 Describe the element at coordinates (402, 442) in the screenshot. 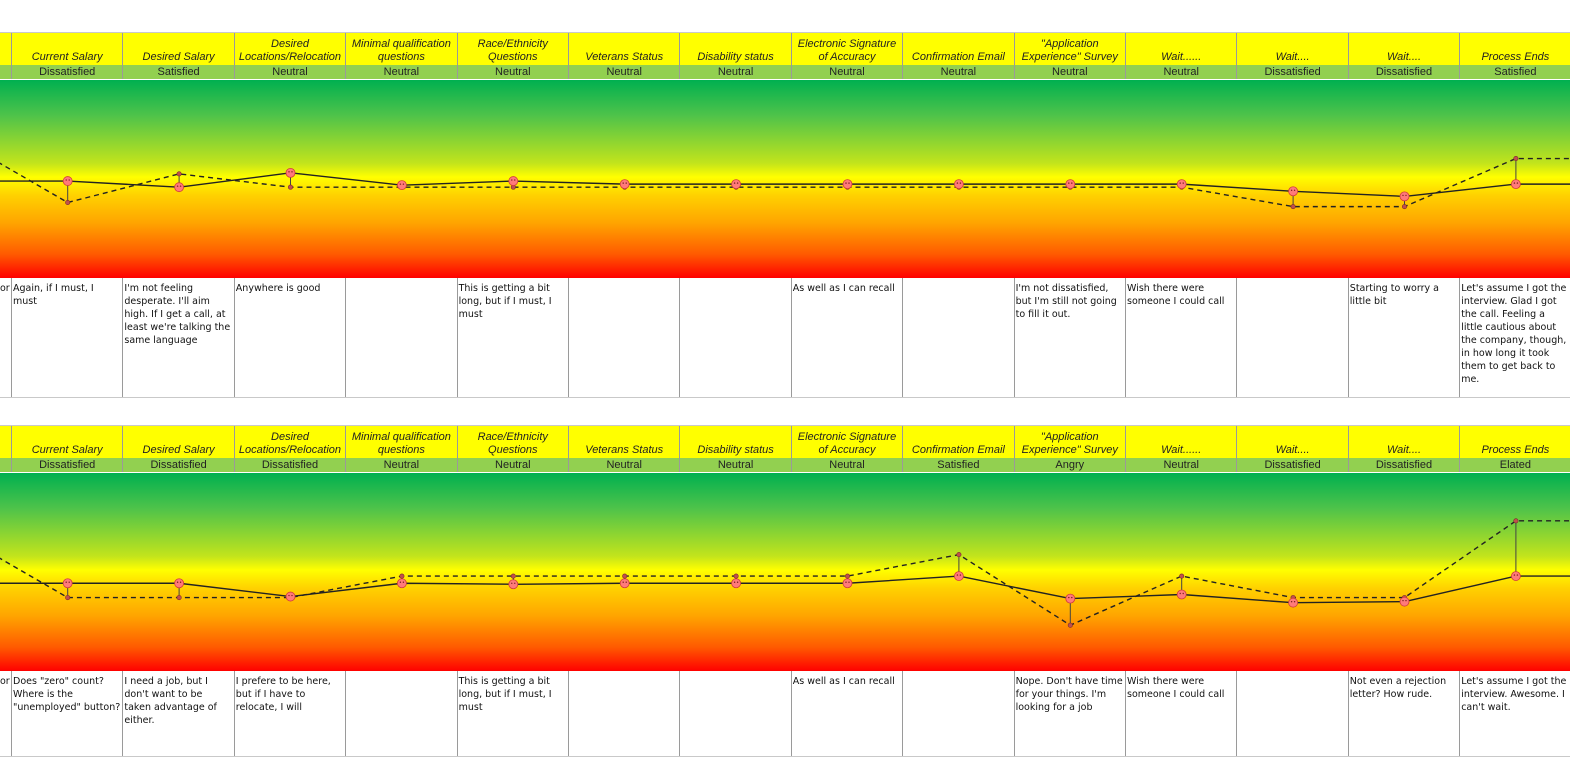

I see `step-header: Minimal qualification questions` at that location.